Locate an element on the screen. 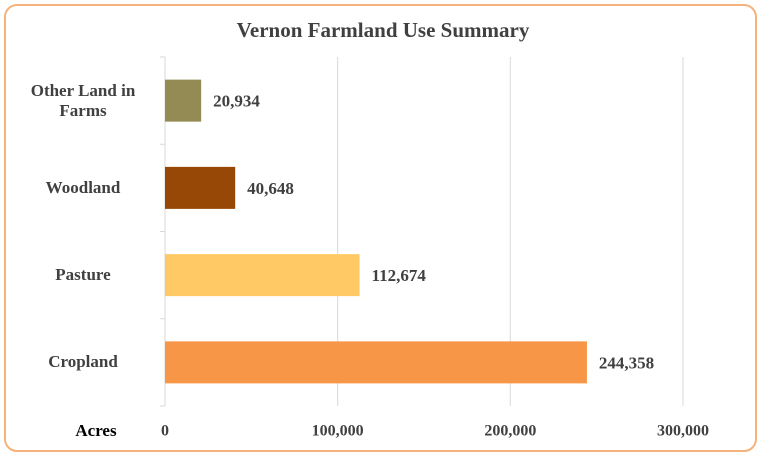 Image resolution: width=762 pixels, height=457 pixels. data-label: 112,674 is located at coordinates (399, 275).